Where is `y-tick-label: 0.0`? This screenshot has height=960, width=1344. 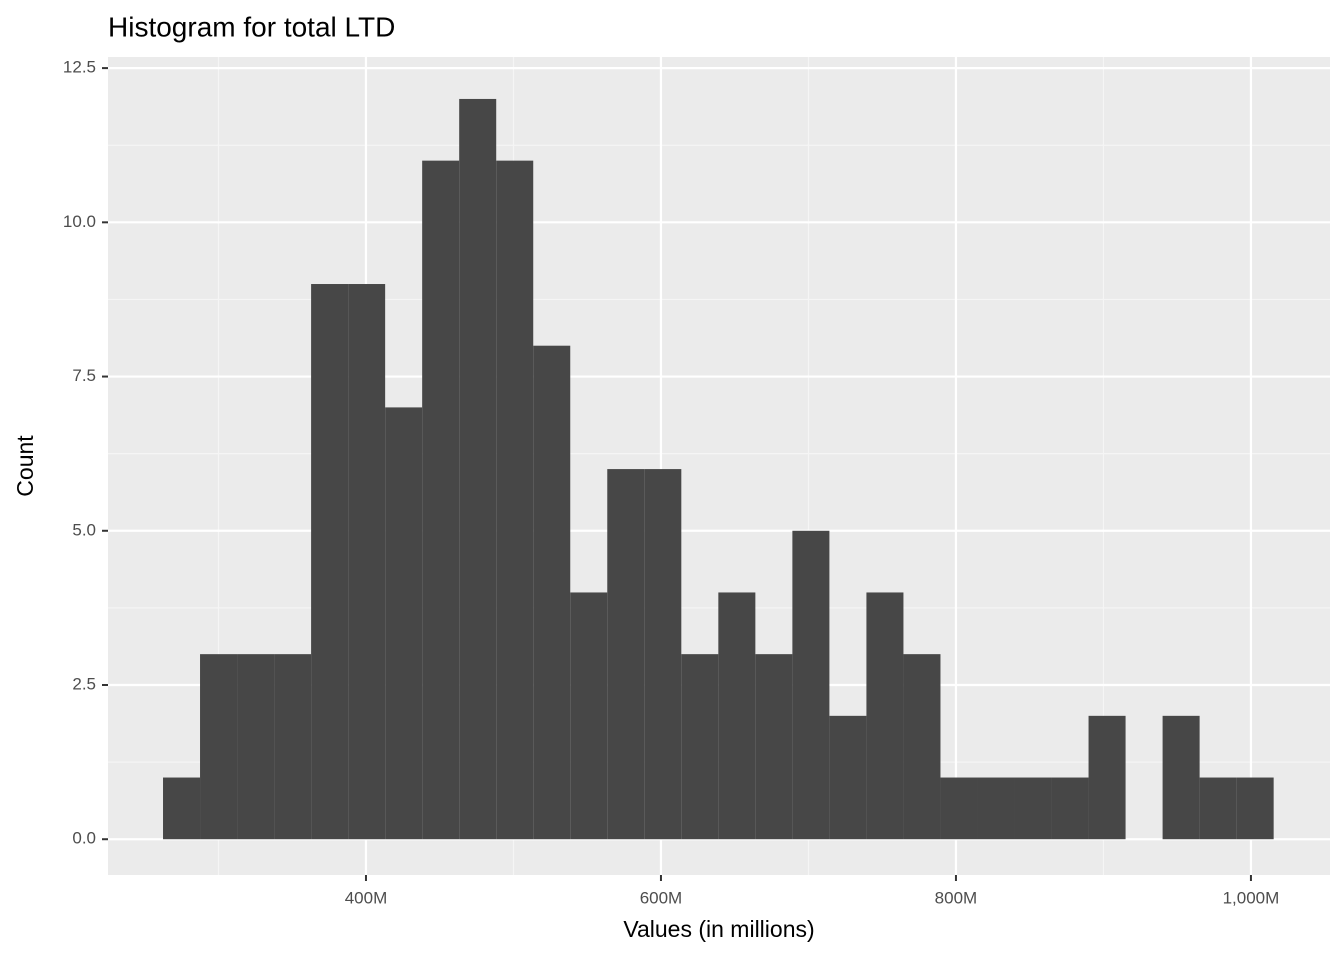
y-tick-label: 0.0 is located at coordinates (84, 838).